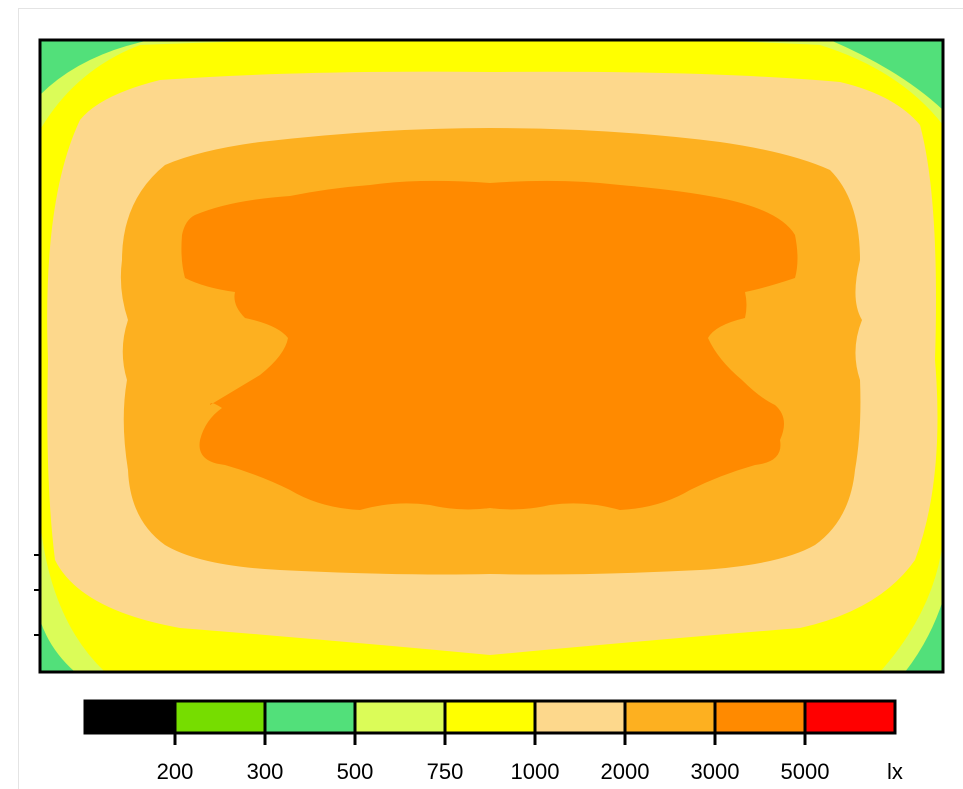  Describe the element at coordinates (490, 8) in the screenshot. I see `figure-border-top` at that location.